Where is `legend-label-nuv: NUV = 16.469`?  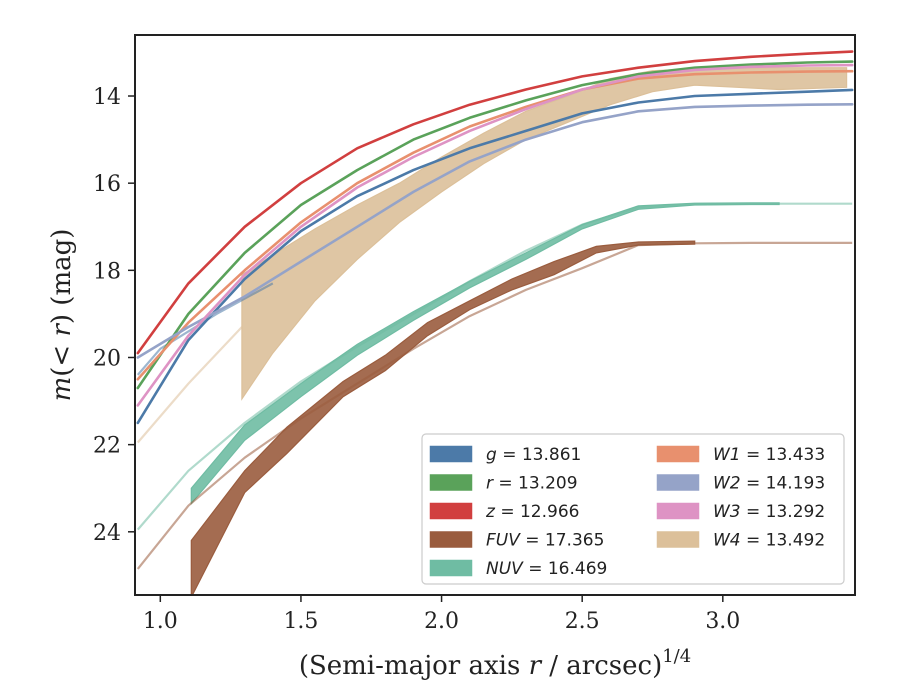
legend-label-nuv: NUV = 16.469 is located at coordinates (546, 569).